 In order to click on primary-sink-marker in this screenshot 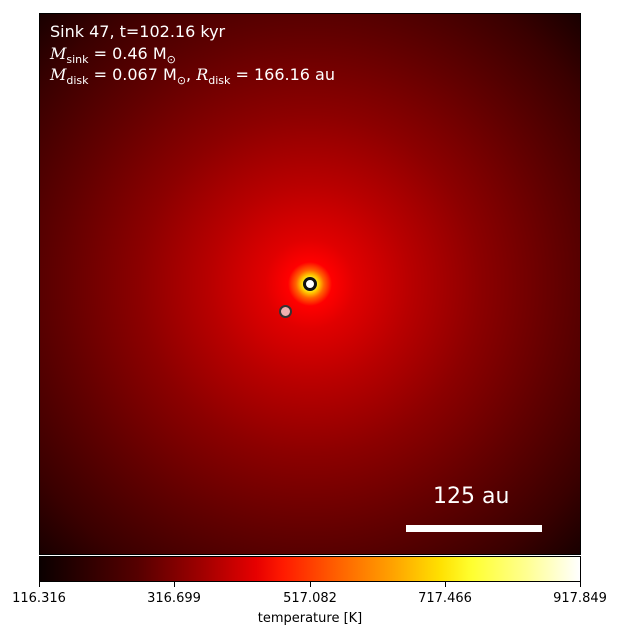, I will do `click(310, 284)`.